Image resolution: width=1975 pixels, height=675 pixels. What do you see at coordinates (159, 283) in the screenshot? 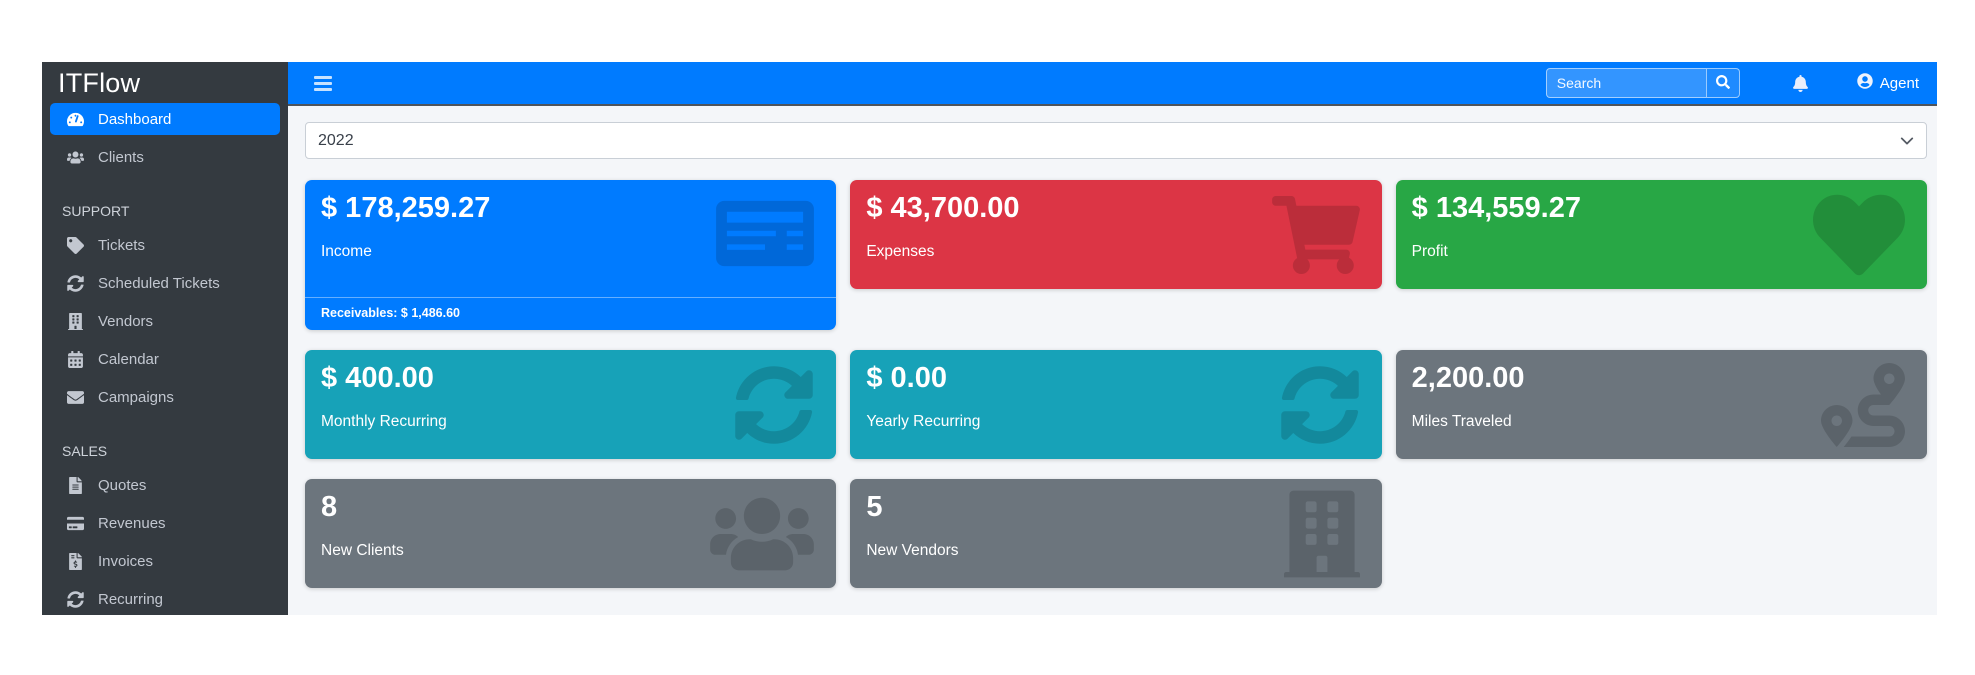
I see `sidebar-item-label: Scheduled Tickets` at bounding box center [159, 283].